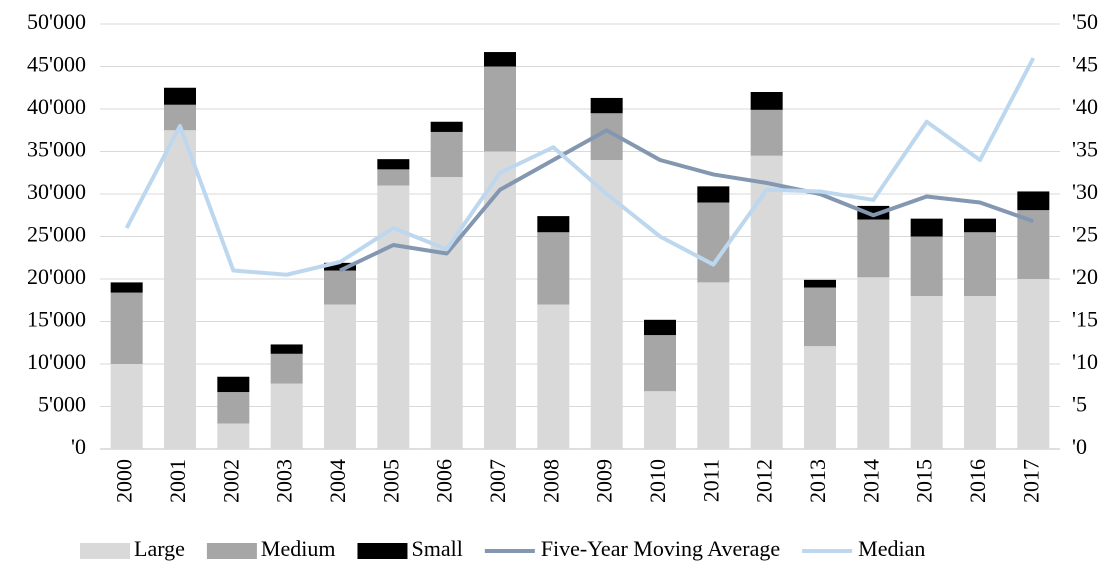  What do you see at coordinates (1085, 64) in the screenshot?
I see `y2-tick-label: '45` at bounding box center [1085, 64].